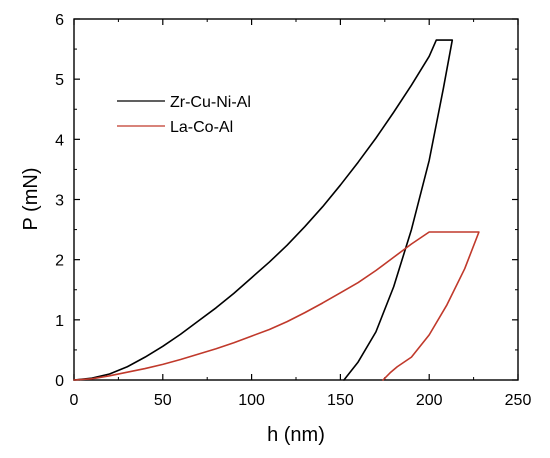  Describe the element at coordinates (59, 140) in the screenshot. I see `y-tick-label: 4` at that location.